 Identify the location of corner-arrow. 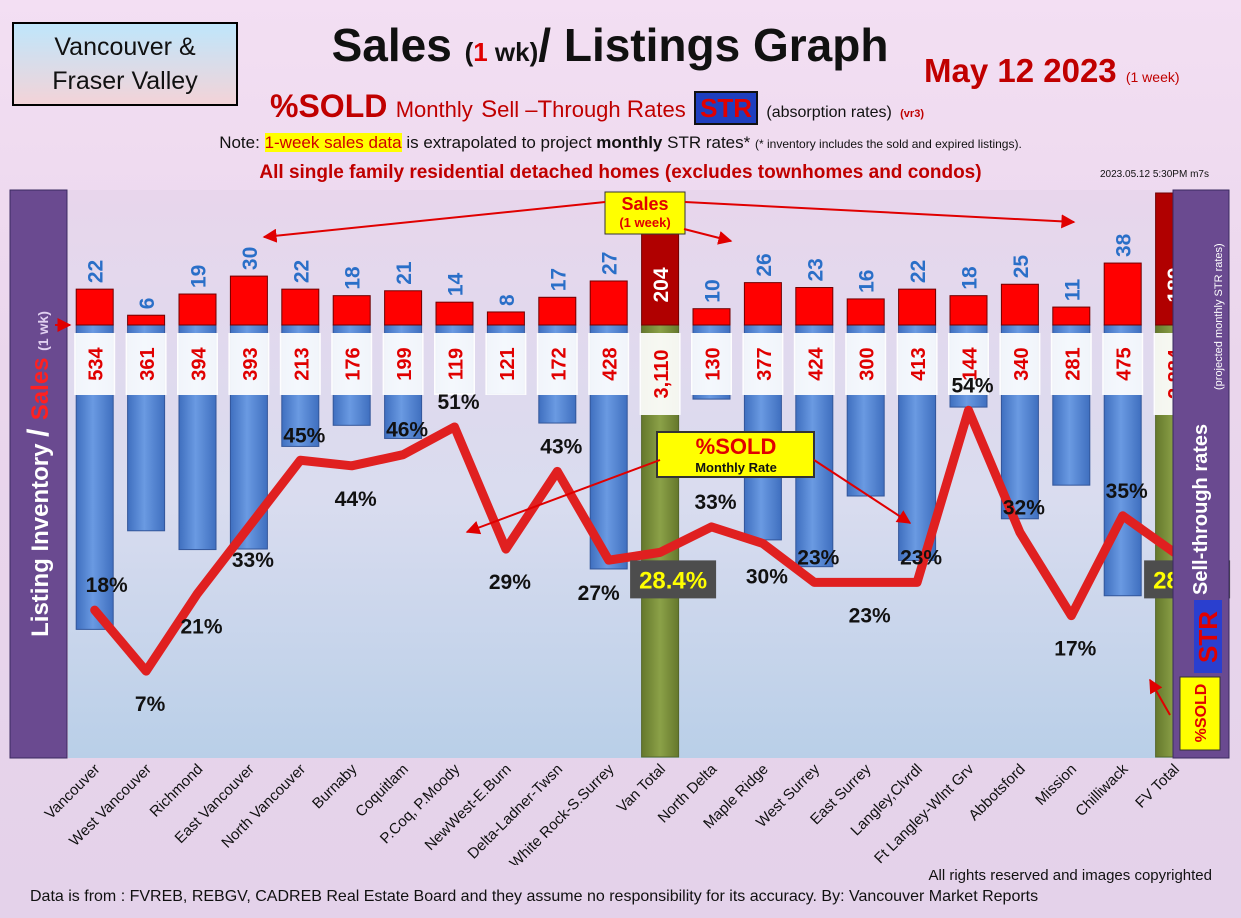
(1160, 697).